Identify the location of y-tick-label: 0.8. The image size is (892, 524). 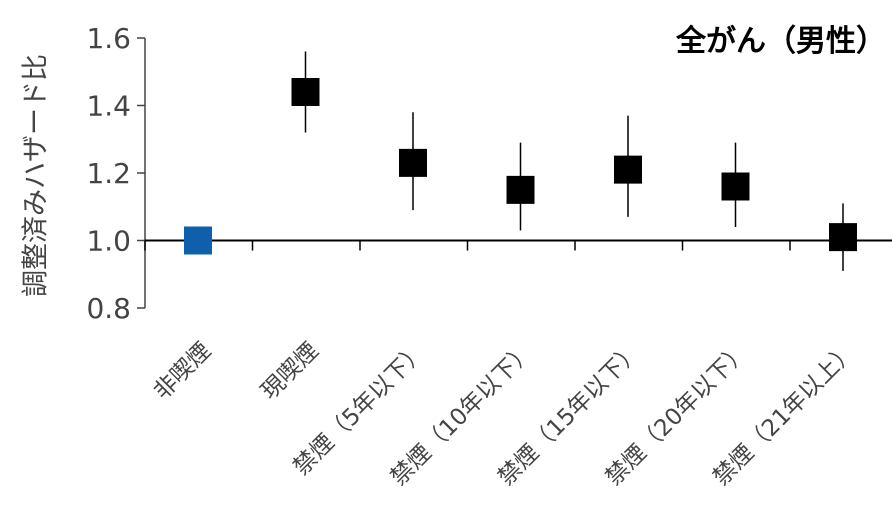
(108, 308).